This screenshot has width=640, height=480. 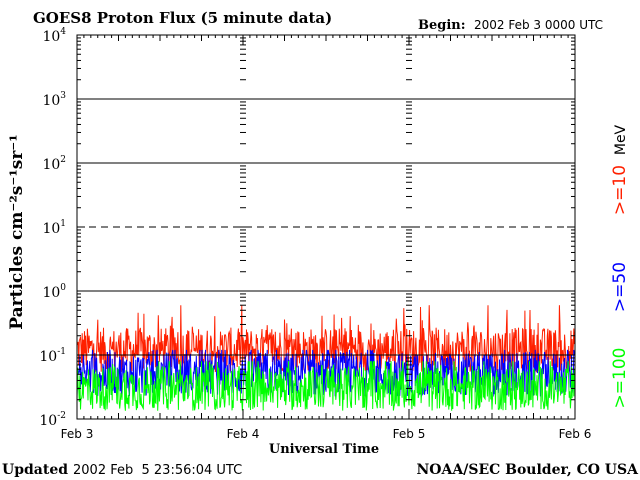 I want to click on x-tick-label: Feb 6, so click(x=575, y=434).